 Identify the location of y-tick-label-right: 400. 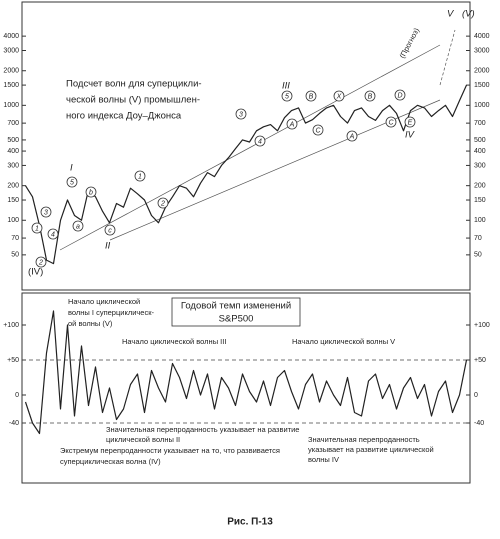
(480, 151).